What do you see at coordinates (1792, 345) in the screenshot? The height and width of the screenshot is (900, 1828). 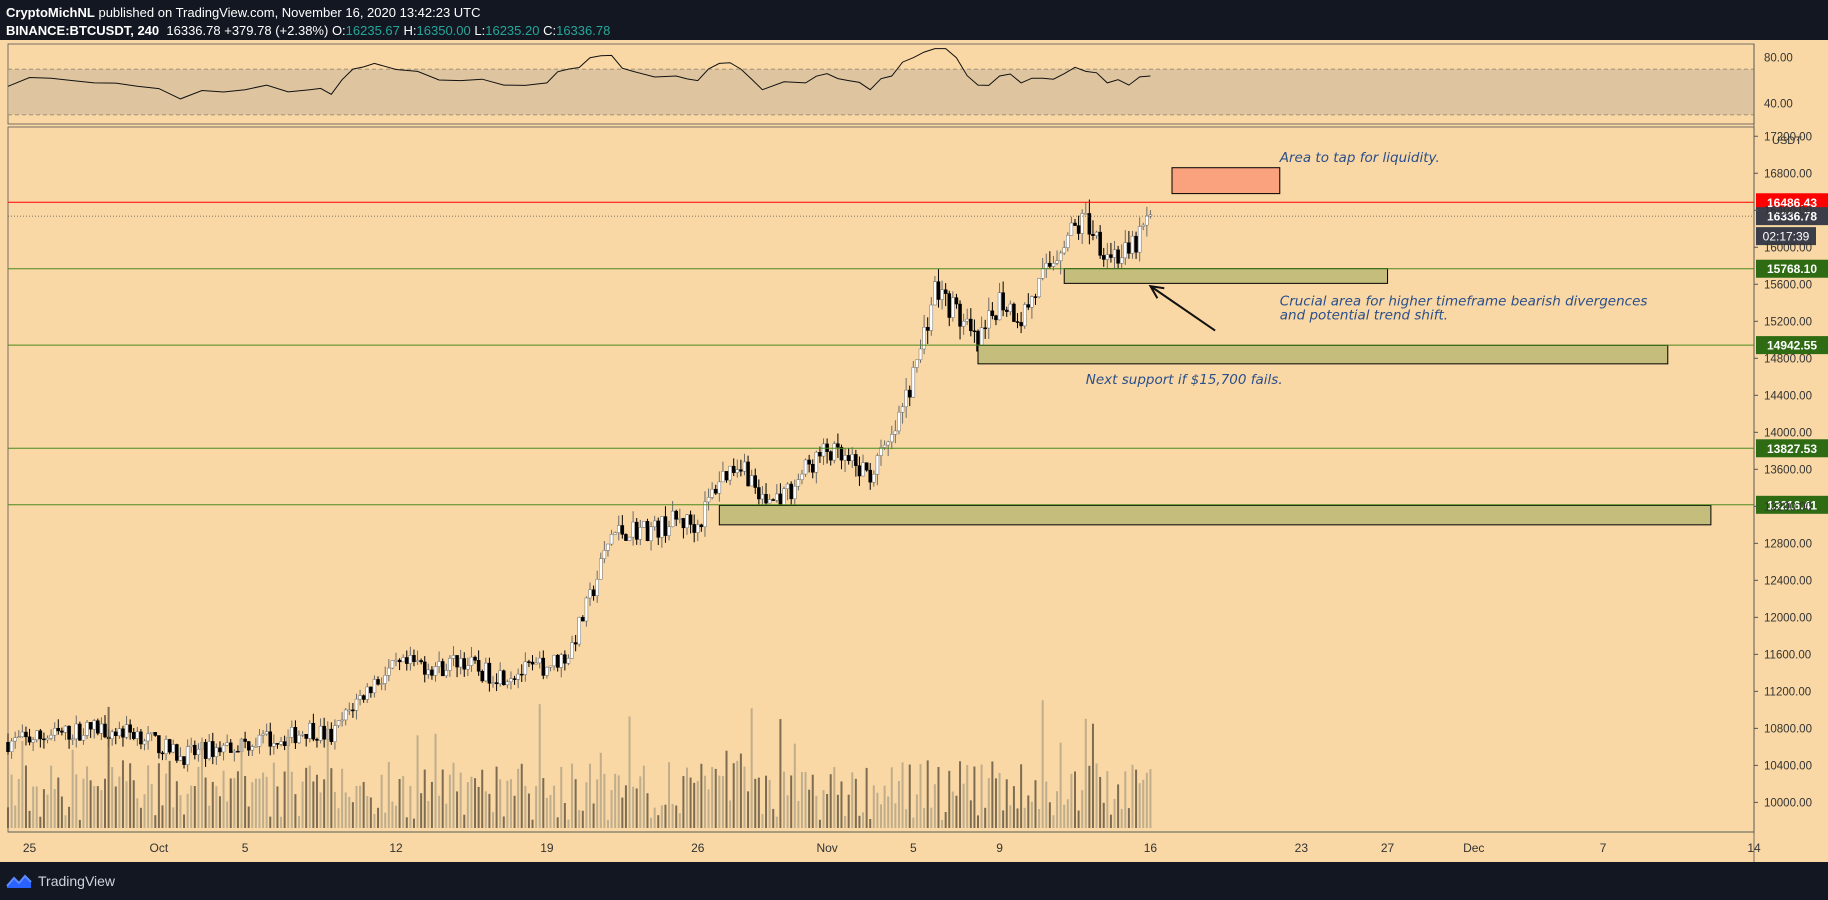 I see `support-level-tag` at bounding box center [1792, 345].